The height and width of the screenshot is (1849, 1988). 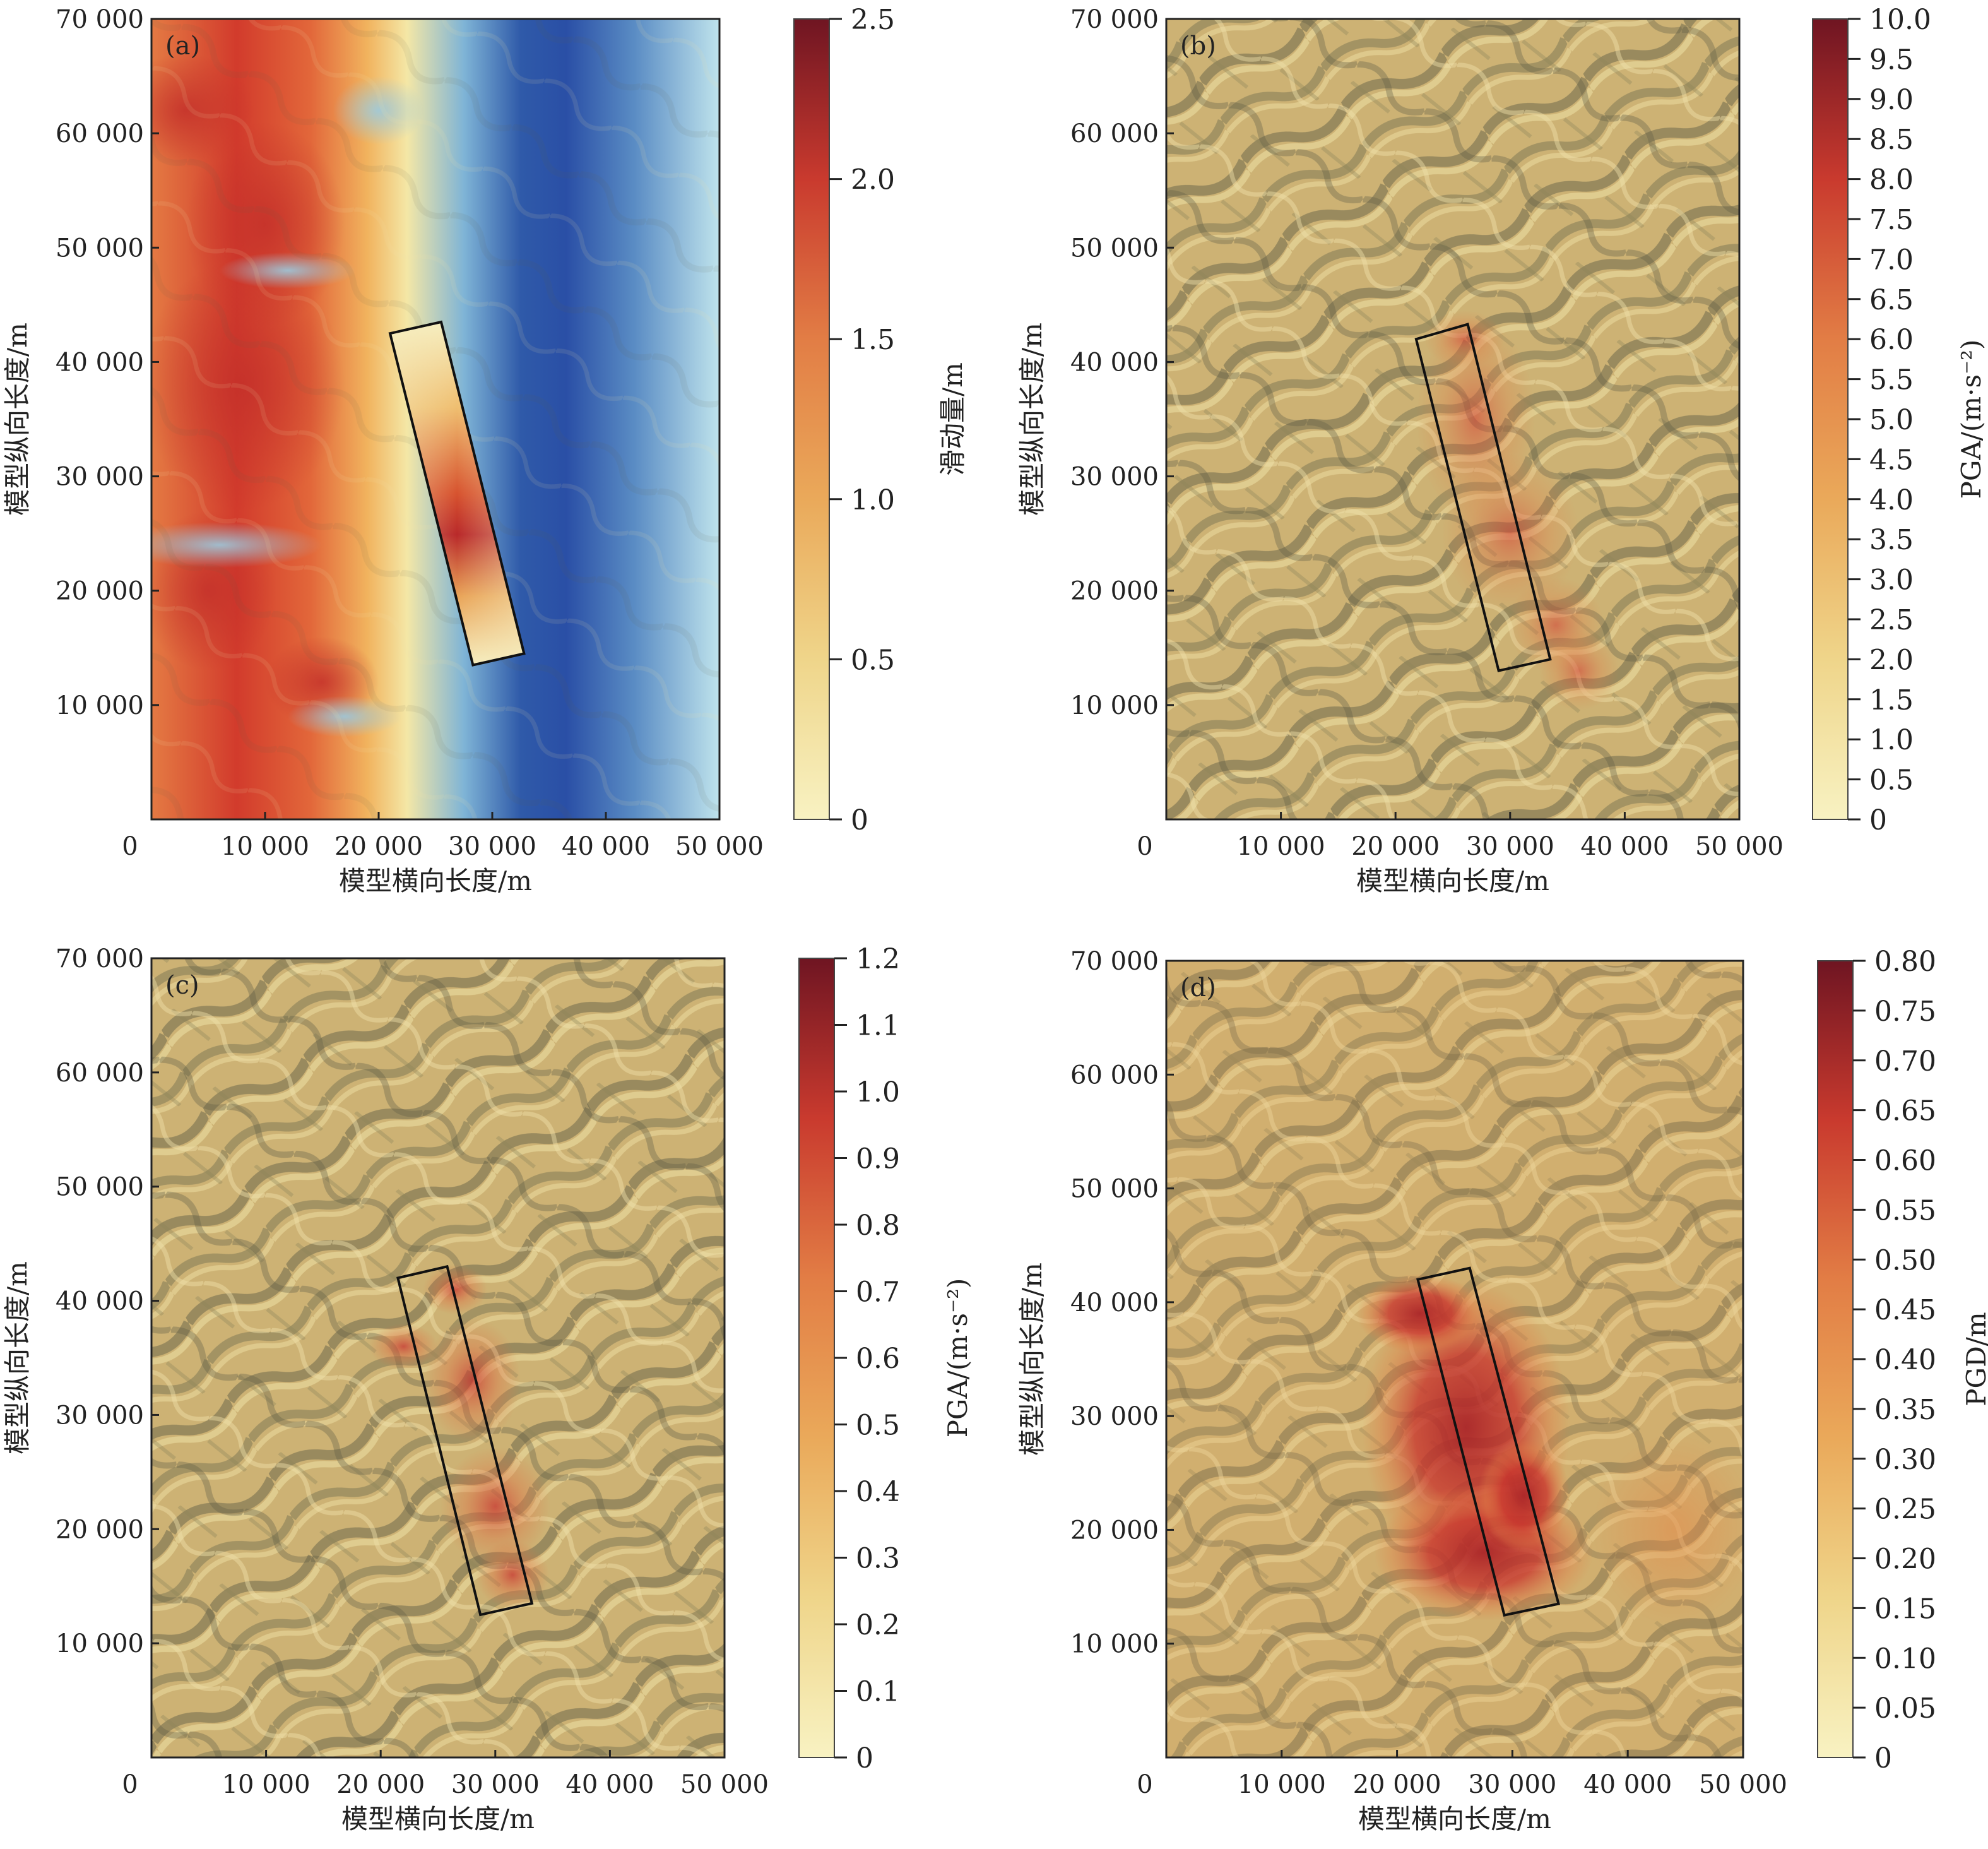 What do you see at coordinates (864, 1758) in the screenshot?
I see `colorbar-tick-label: 0` at bounding box center [864, 1758].